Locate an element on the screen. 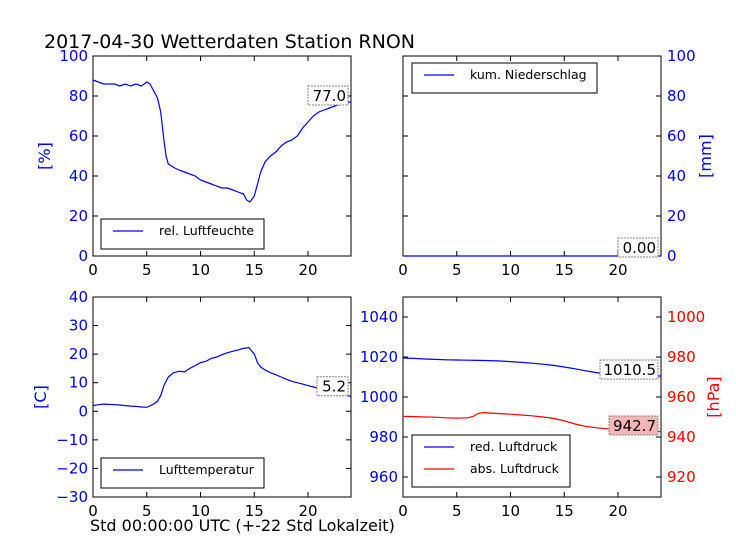 Image resolution: width=736 pixels, height=552 pixels. precipitation-xtick-label: 0 is located at coordinates (403, 270).